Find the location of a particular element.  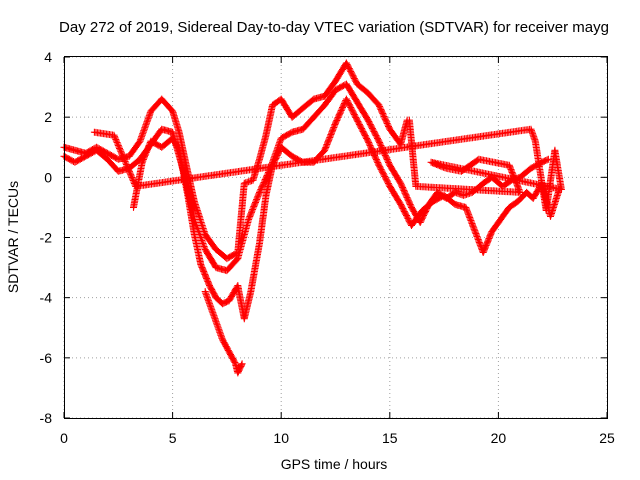

y-tick-label: -4 is located at coordinates (46, 298).